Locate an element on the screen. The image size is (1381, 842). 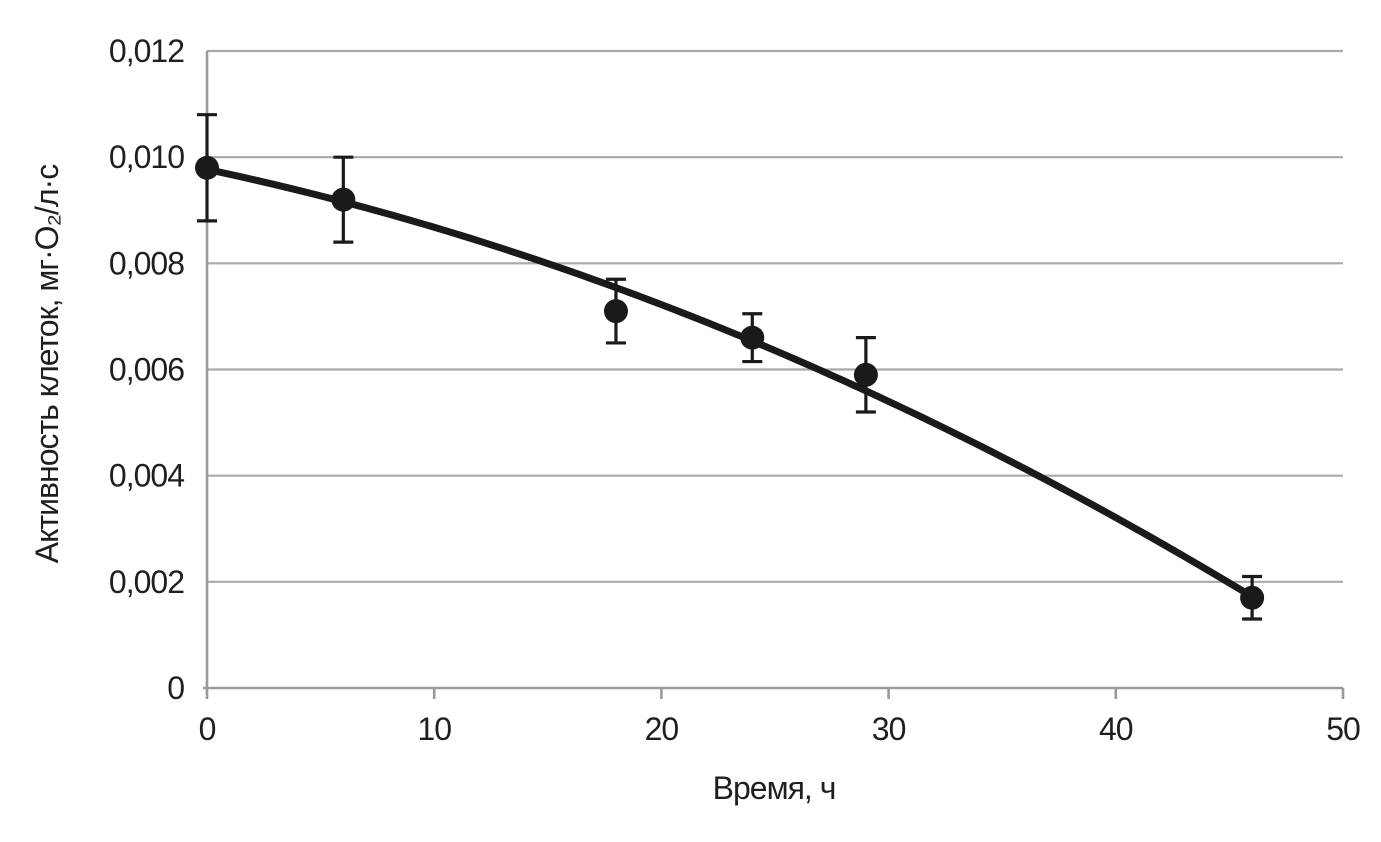
x-tick-label: 0 is located at coordinates (207, 729).